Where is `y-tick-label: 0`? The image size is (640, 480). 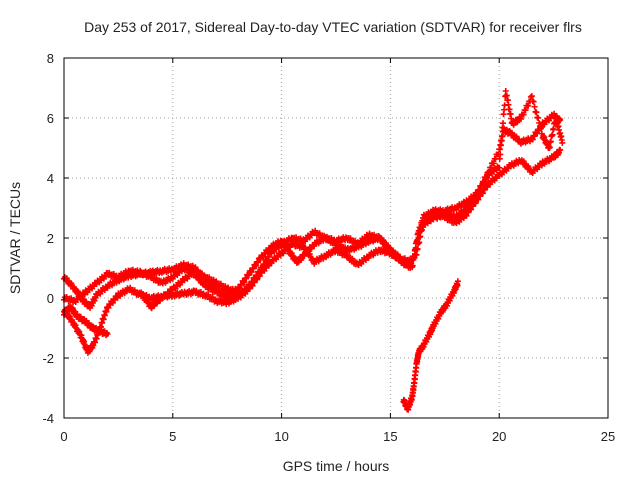
y-tick-label: 0 is located at coordinates (50, 298).